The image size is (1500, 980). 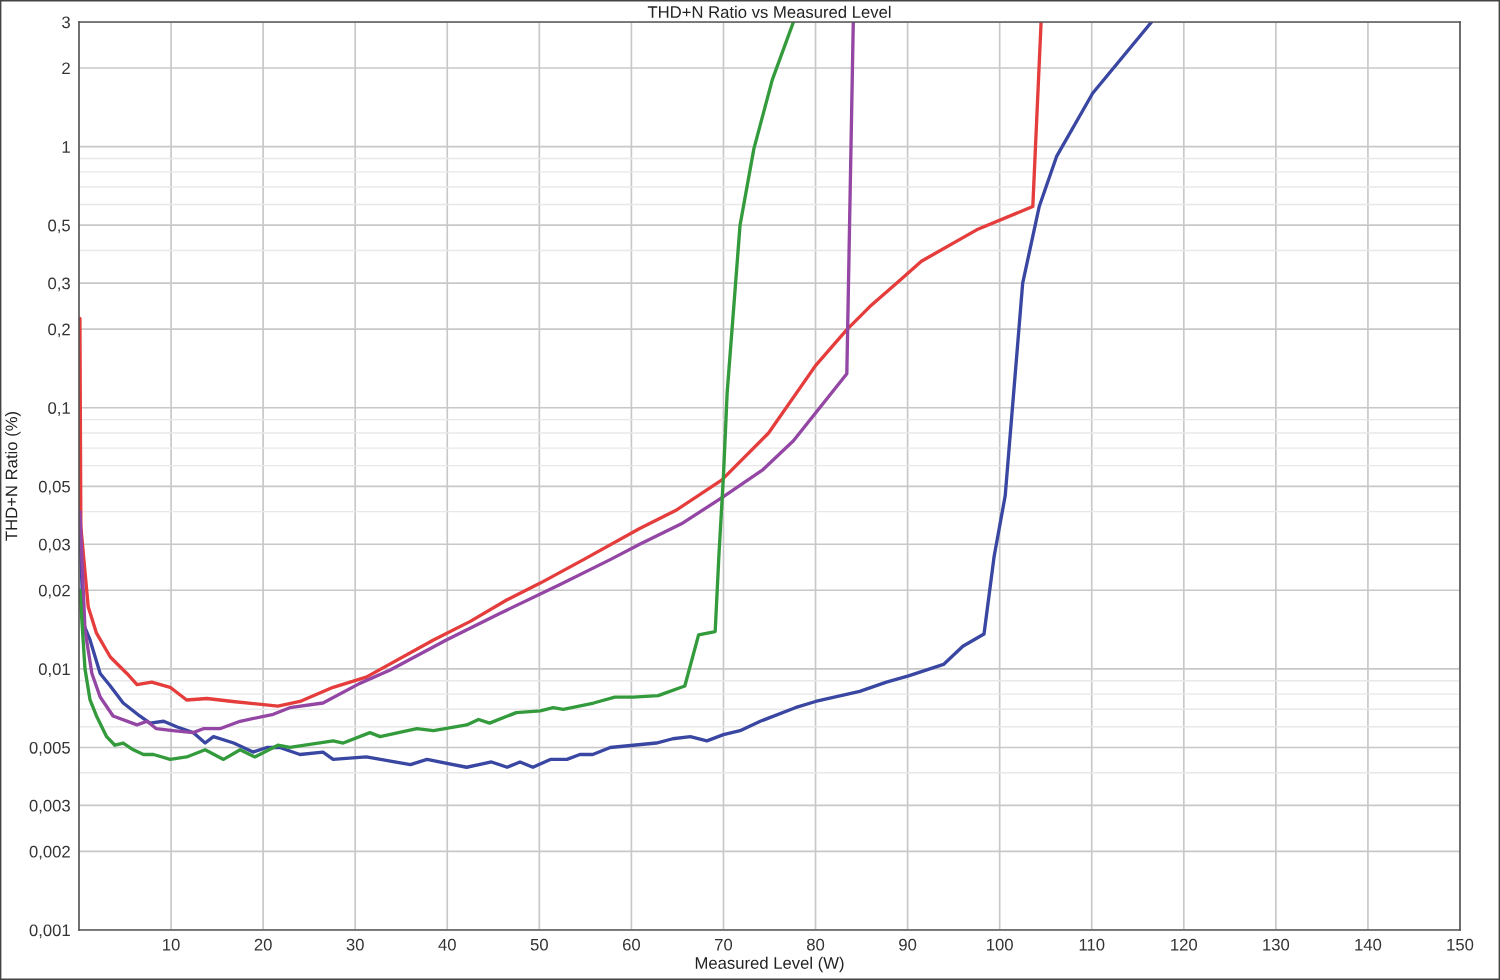 What do you see at coordinates (1000, 944) in the screenshot?
I see `x-tick-label: 100` at bounding box center [1000, 944].